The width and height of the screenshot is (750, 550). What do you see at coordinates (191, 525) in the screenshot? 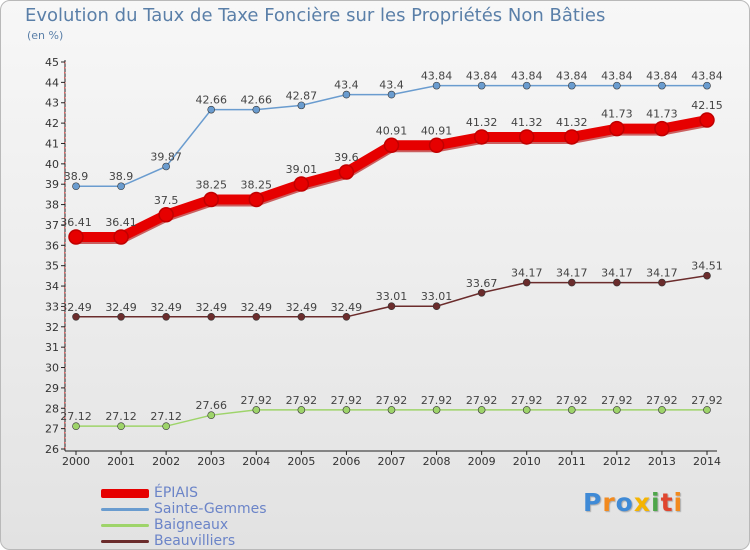
I see `legend-label: Baigneaux` at bounding box center [191, 525].